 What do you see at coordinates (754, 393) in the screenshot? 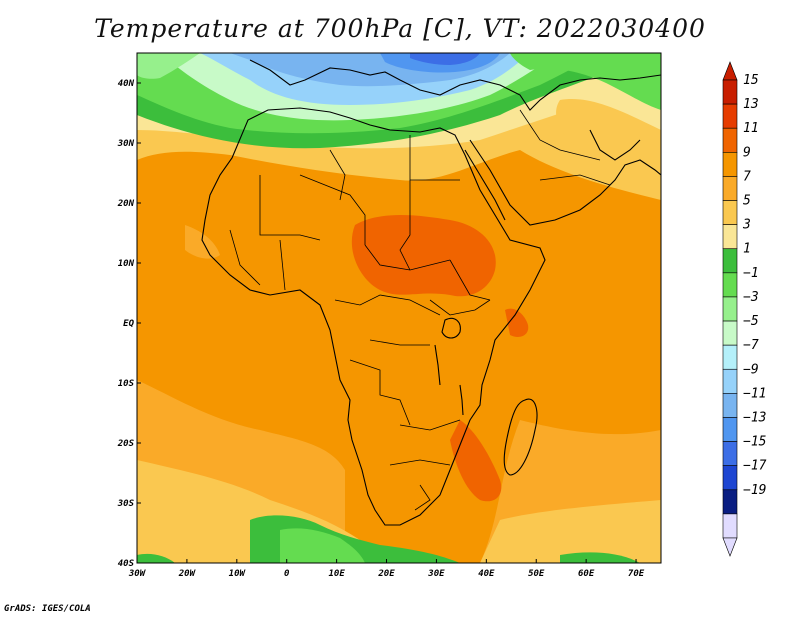
I see `colorbar-label: −11` at bounding box center [754, 393].